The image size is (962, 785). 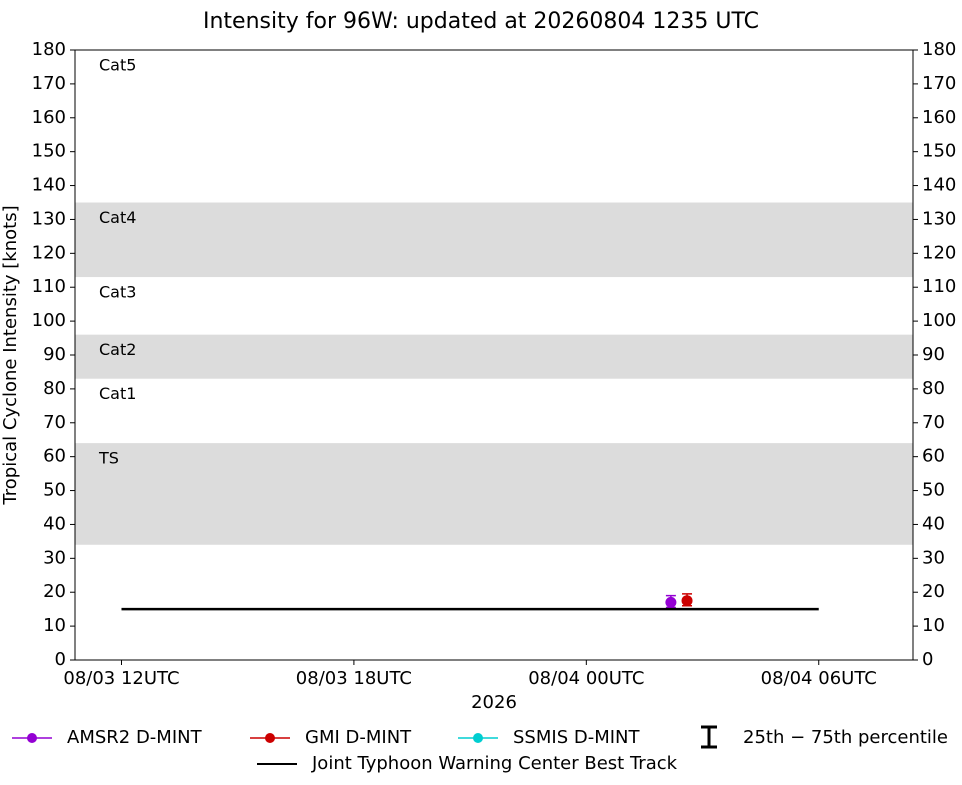 I want to click on x-tick-label: 08/03 12UTC, so click(x=121, y=678).